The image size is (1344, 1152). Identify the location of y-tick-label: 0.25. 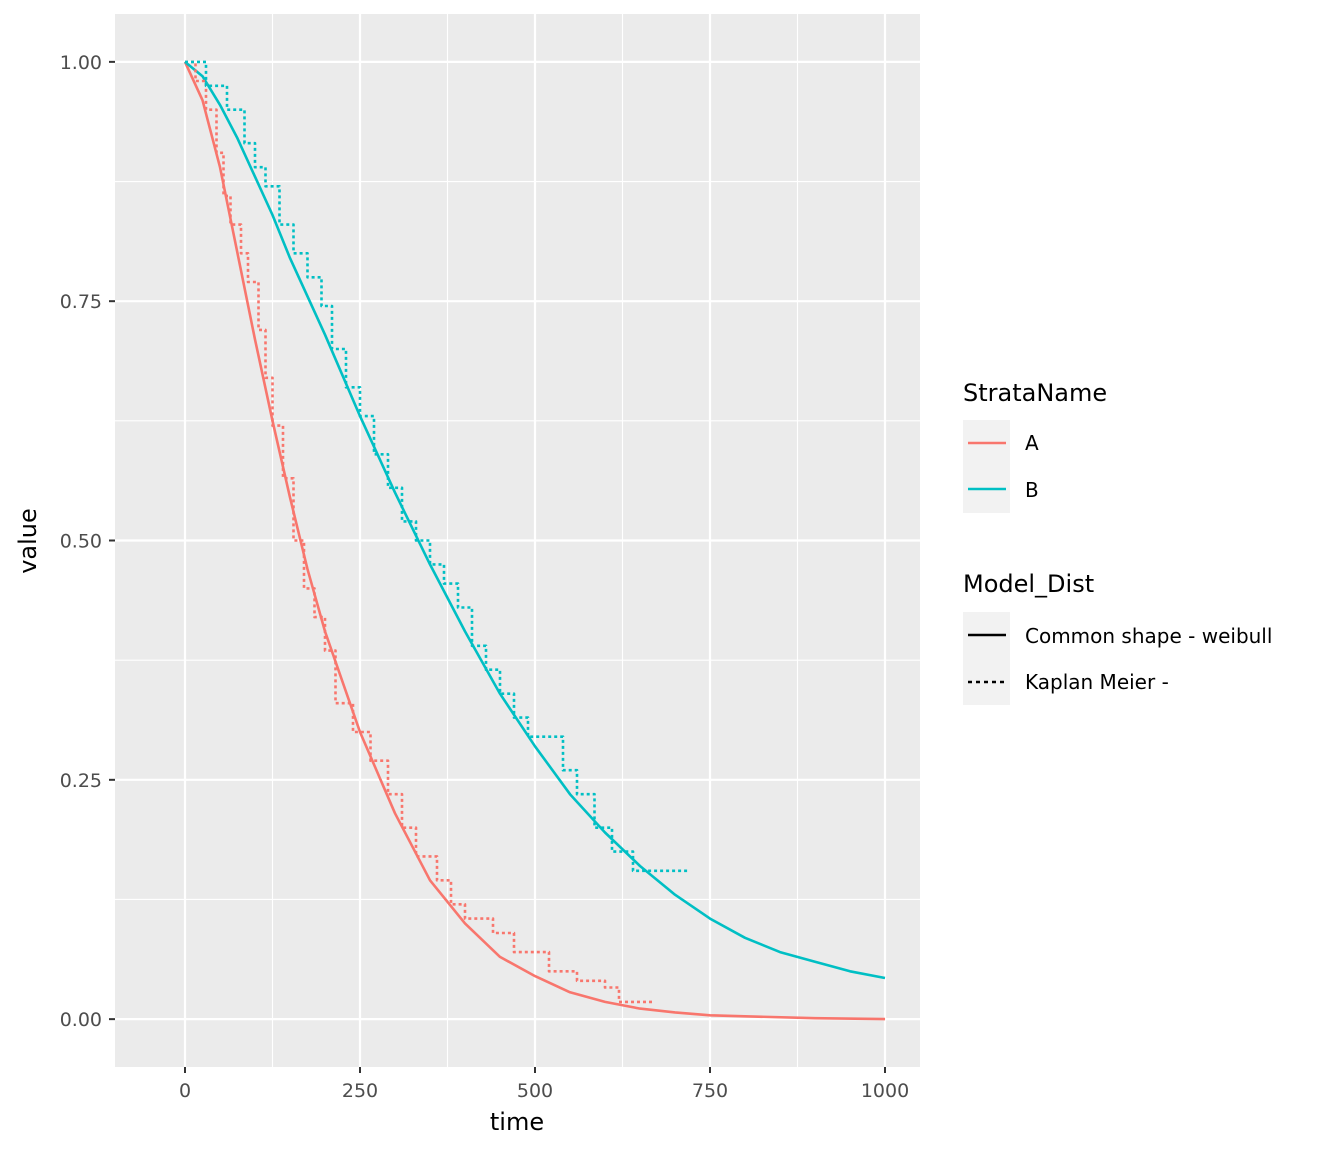
(81, 781).